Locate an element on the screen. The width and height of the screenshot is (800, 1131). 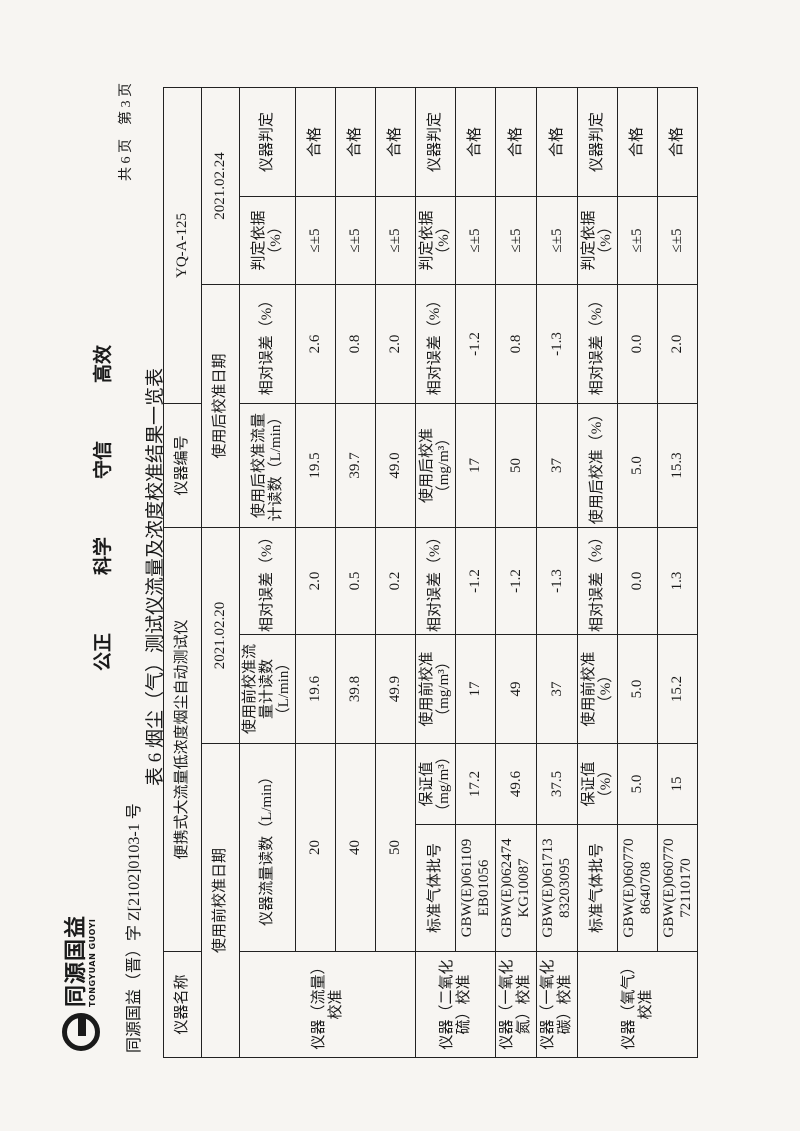
post-date: 2021.02.24 is located at coordinates (220, 186).